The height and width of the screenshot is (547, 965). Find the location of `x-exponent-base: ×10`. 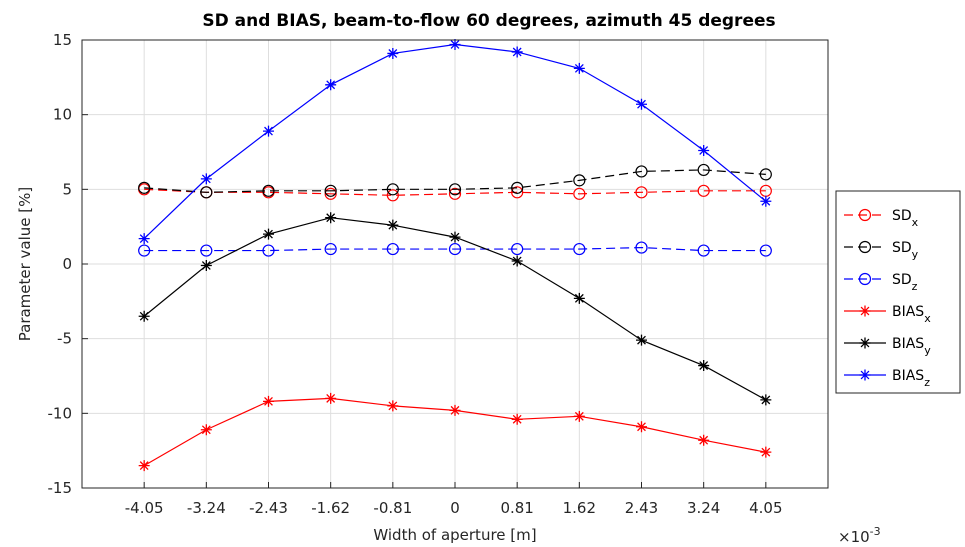

x-exponent-base: ×10 is located at coordinates (854, 537).